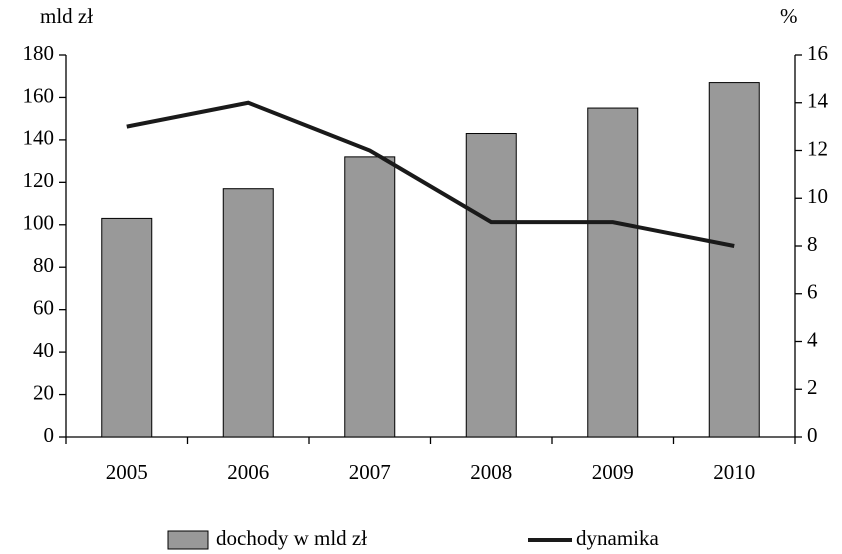 Image resolution: width=842 pixels, height=554 pixels. I want to click on x-tick-label: 2009, so click(613, 472).